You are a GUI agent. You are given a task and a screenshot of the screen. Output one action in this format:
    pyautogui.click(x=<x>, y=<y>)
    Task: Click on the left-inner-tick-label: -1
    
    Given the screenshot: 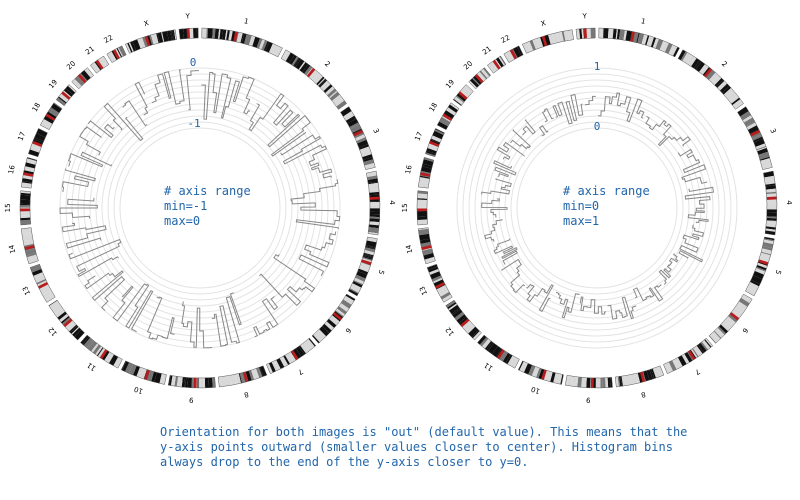 What is the action you would take?
    pyautogui.click(x=193, y=123)
    